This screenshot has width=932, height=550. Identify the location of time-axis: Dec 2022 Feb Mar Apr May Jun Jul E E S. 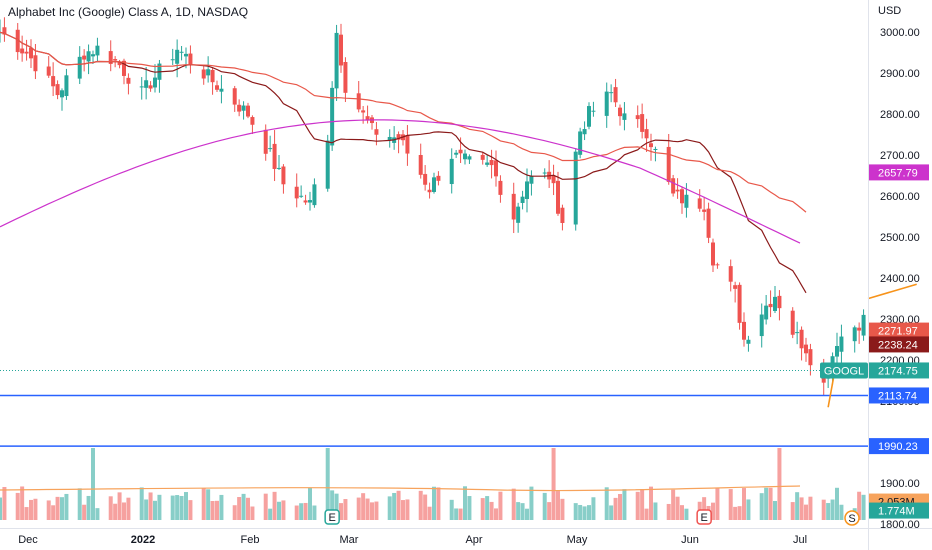
(466, 527).